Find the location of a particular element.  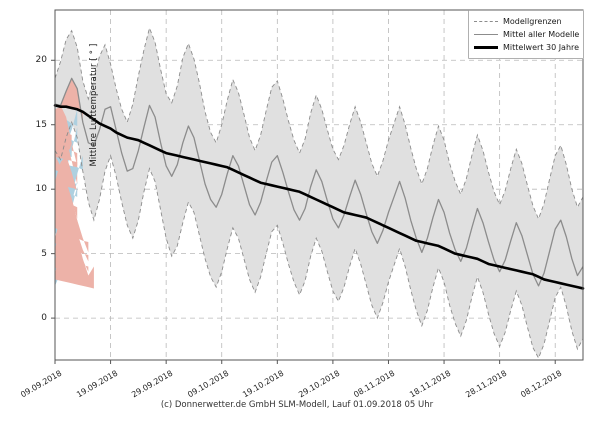

legend-item-mittel-aller-modelle: Mittel aller Modelle is located at coordinates (527, 34).